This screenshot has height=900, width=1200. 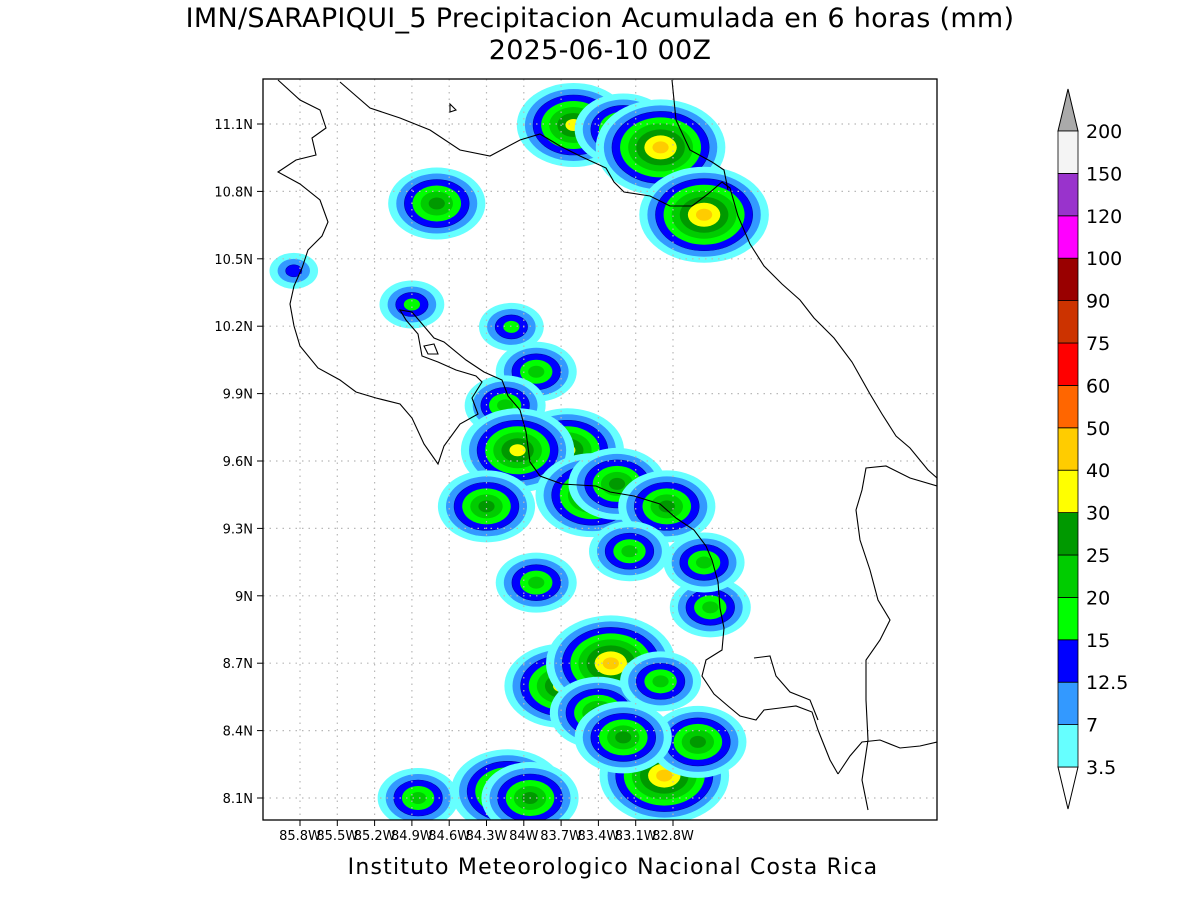 I want to click on colorbar-label: 120, so click(x=1104, y=217).